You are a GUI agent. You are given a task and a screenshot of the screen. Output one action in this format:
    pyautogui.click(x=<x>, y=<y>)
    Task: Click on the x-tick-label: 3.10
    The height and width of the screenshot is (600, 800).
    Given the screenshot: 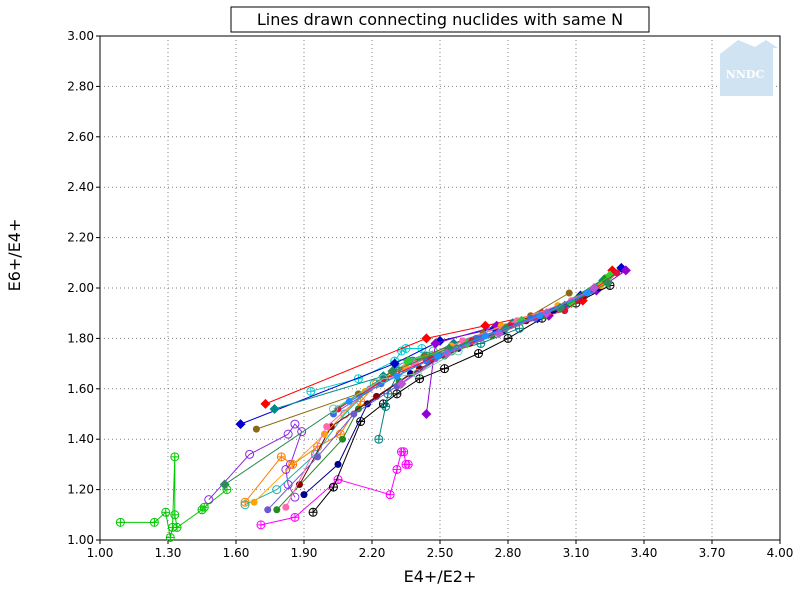 What is the action you would take?
    pyautogui.click(x=576, y=553)
    